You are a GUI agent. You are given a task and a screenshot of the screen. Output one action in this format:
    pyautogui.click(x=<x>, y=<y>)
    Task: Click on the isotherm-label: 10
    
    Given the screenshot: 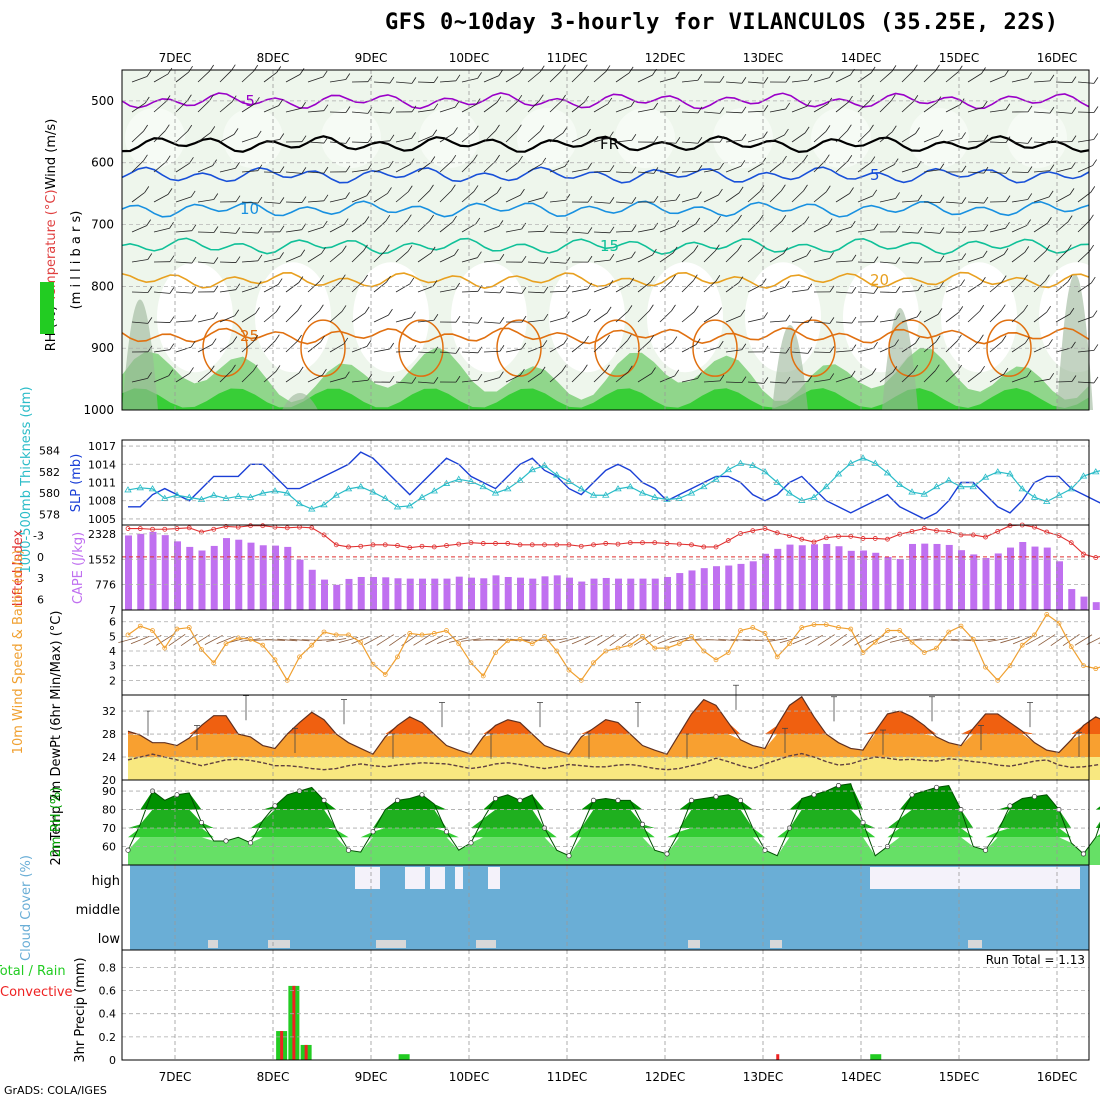 What is the action you would take?
    pyautogui.click(x=249, y=209)
    